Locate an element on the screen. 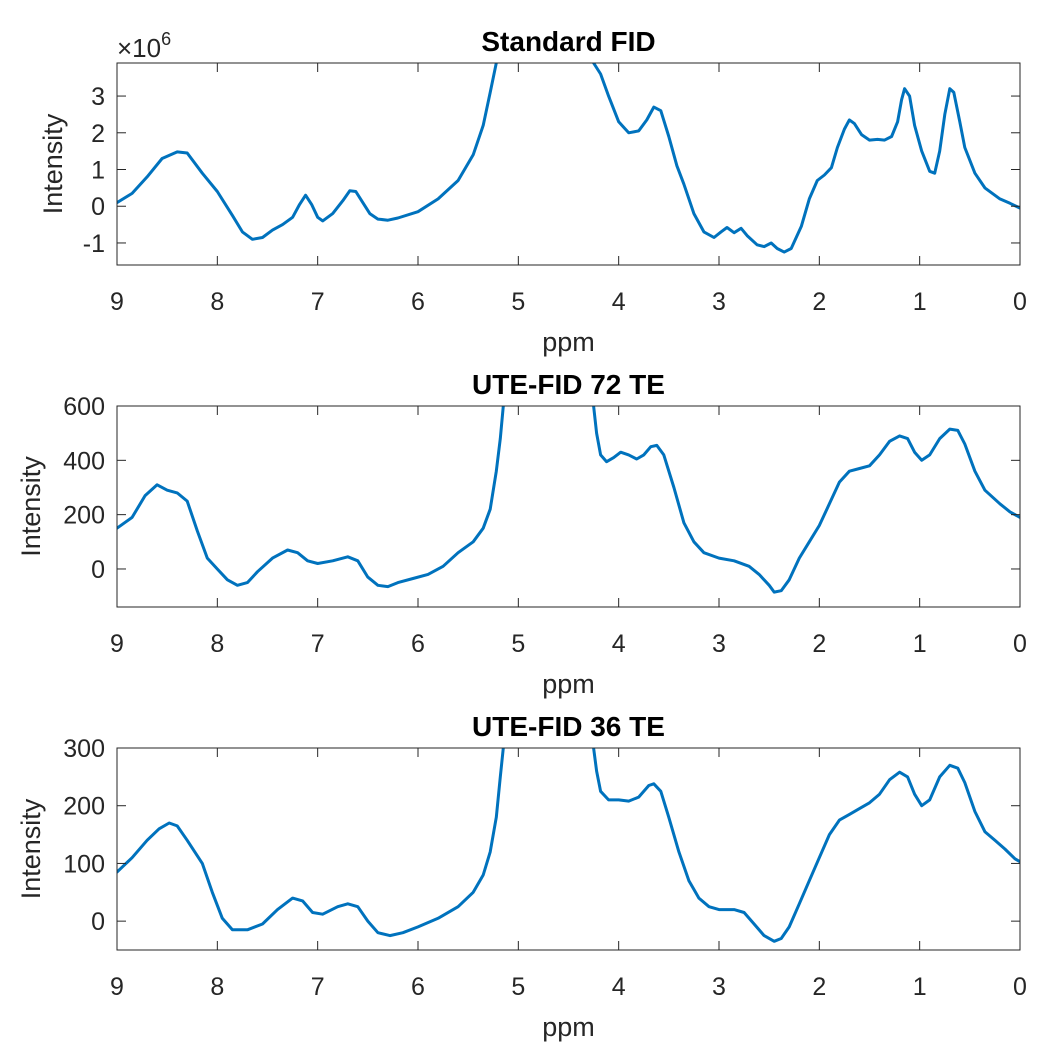 Image resolution: width=1050 pixels, height=1060 pixels. y-tick-label: 400 is located at coordinates (84, 461).